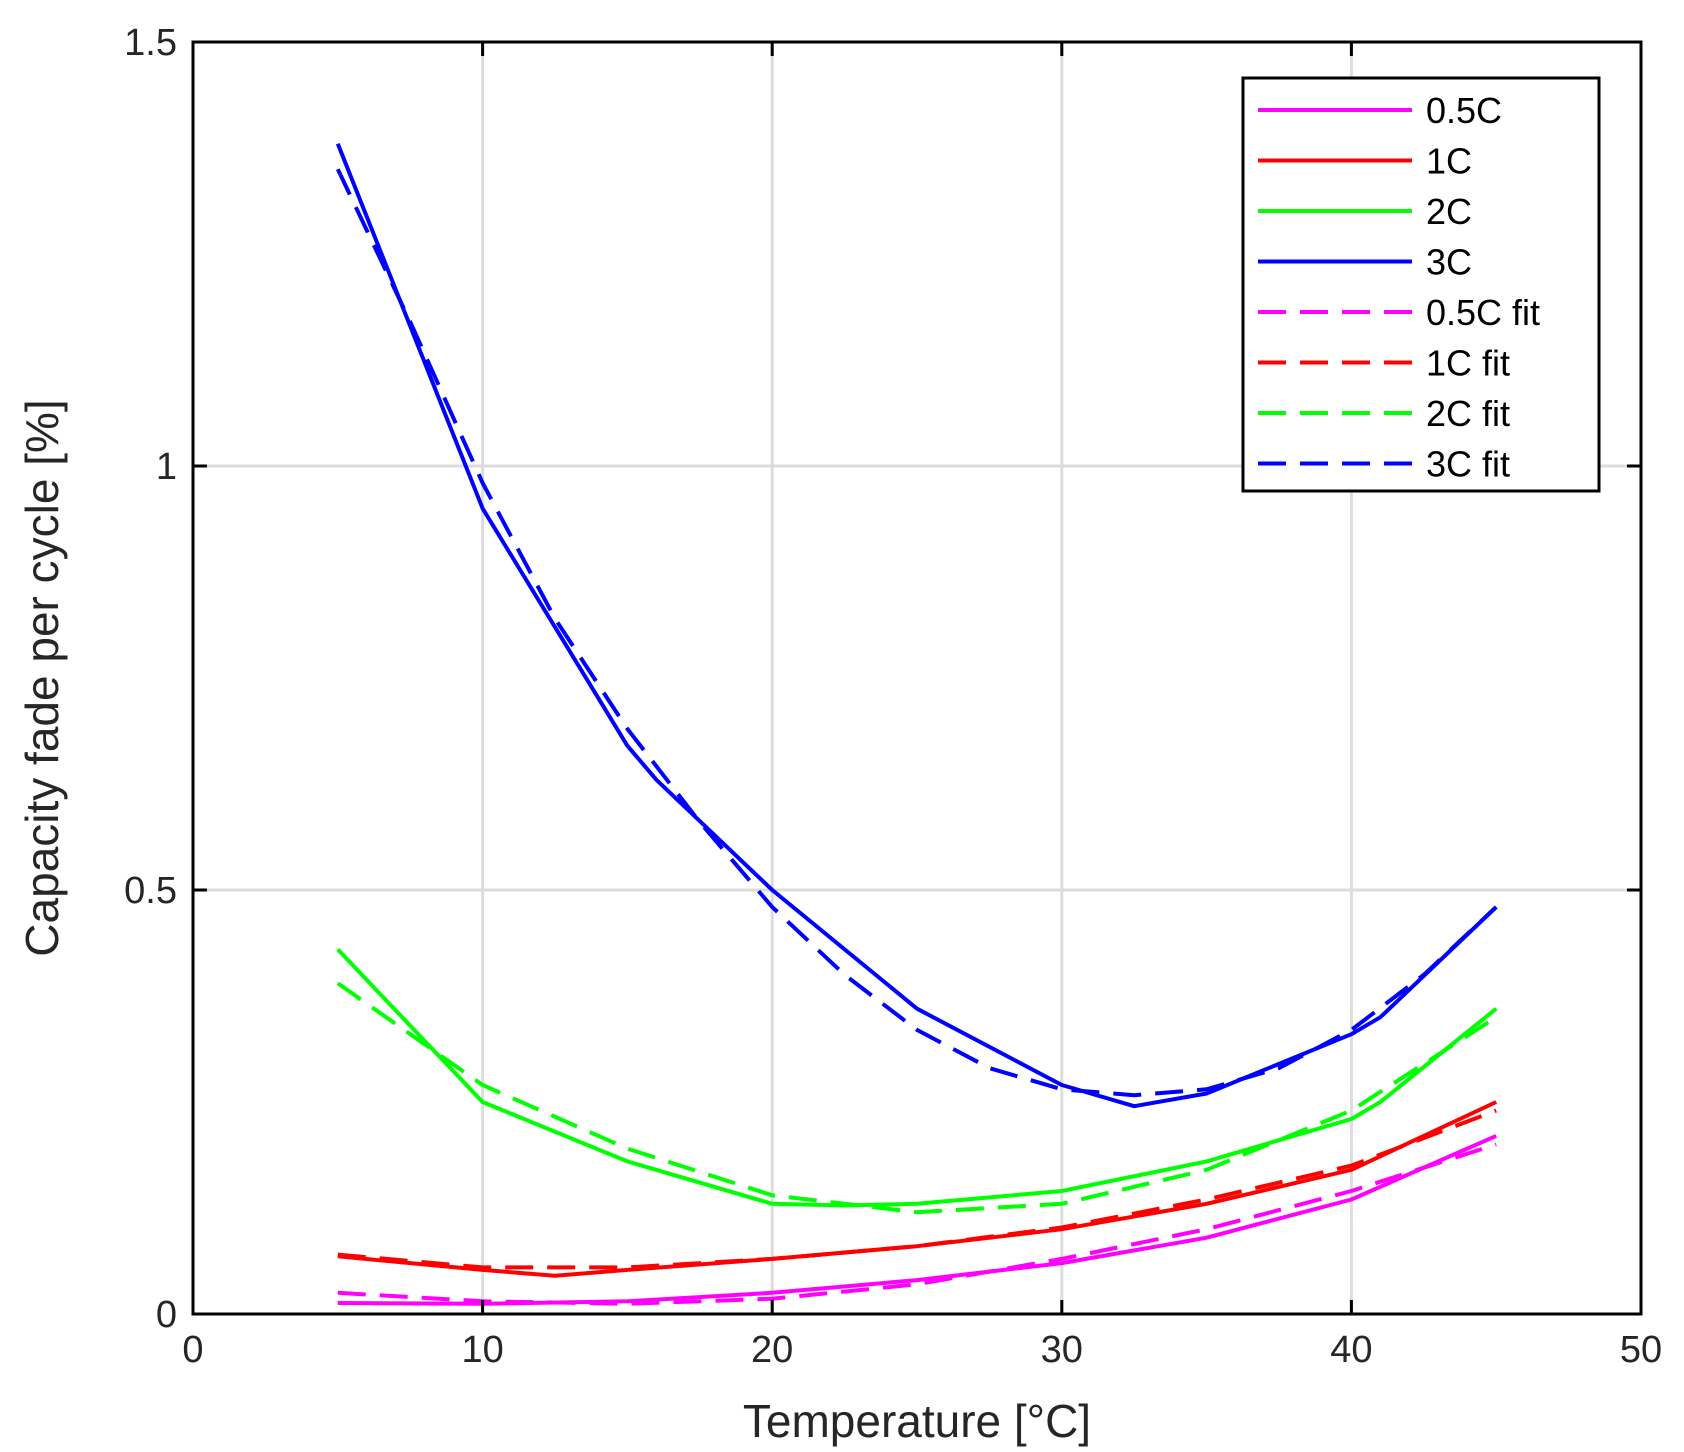  I want to click on x-tick-label: 10, so click(482, 1350).